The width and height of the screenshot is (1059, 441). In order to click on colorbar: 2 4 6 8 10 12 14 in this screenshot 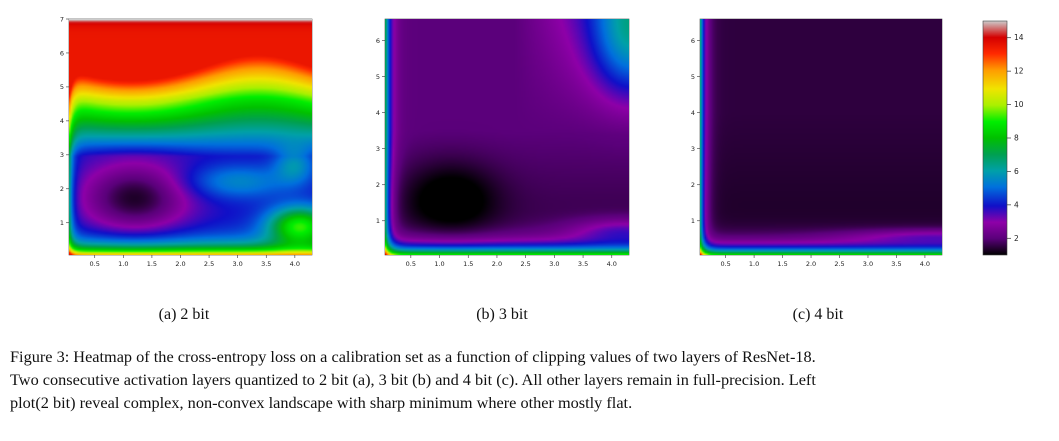, I will do `click(1003, 138)`.